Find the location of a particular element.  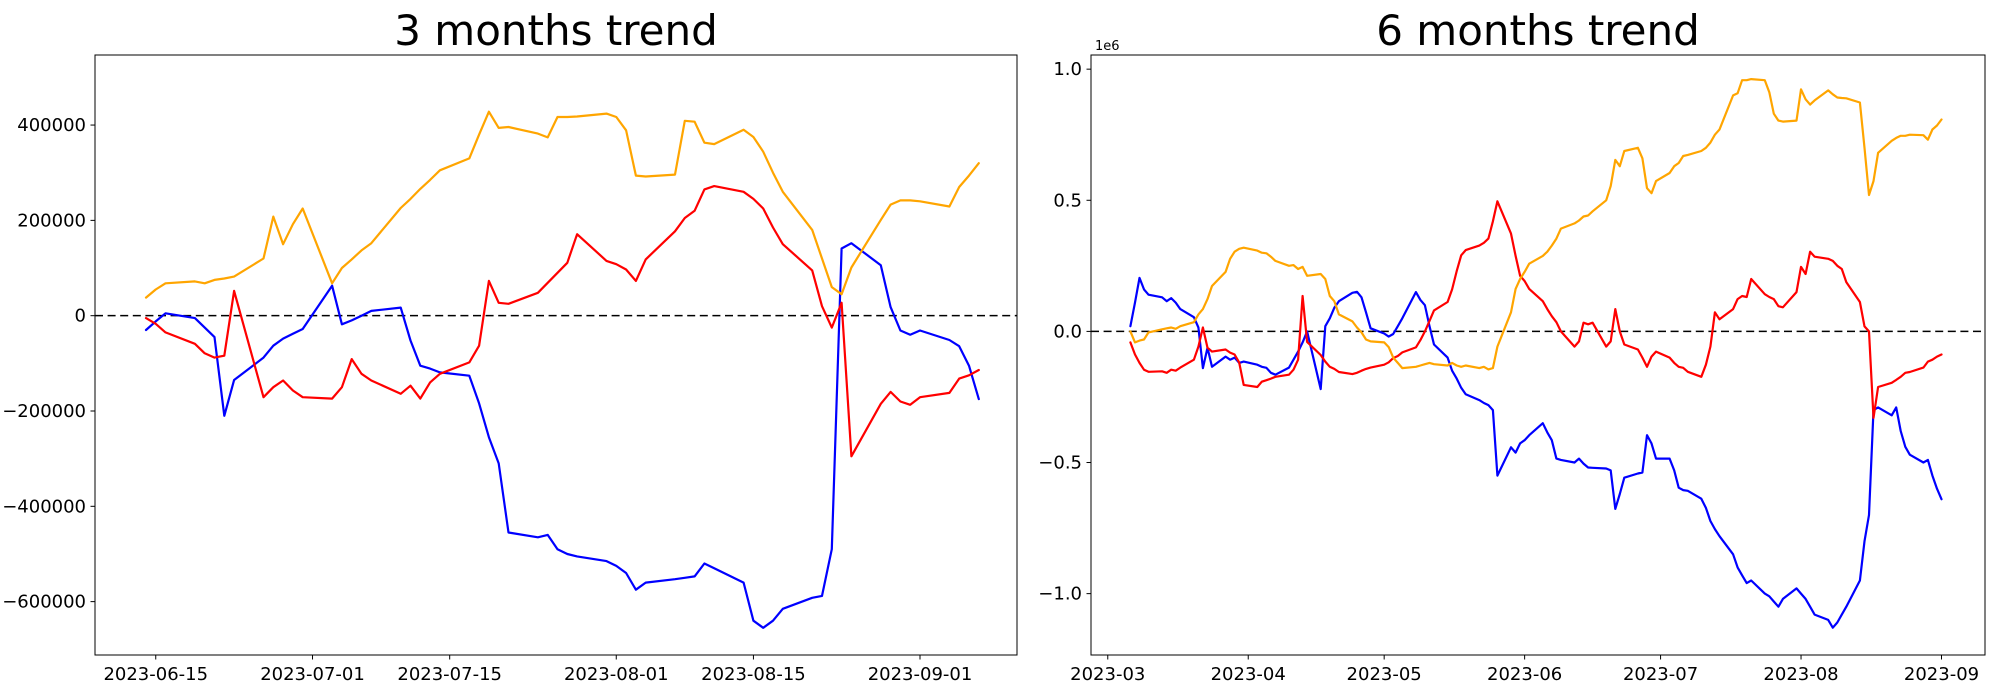

orange-series-line is located at coordinates (562, 204).